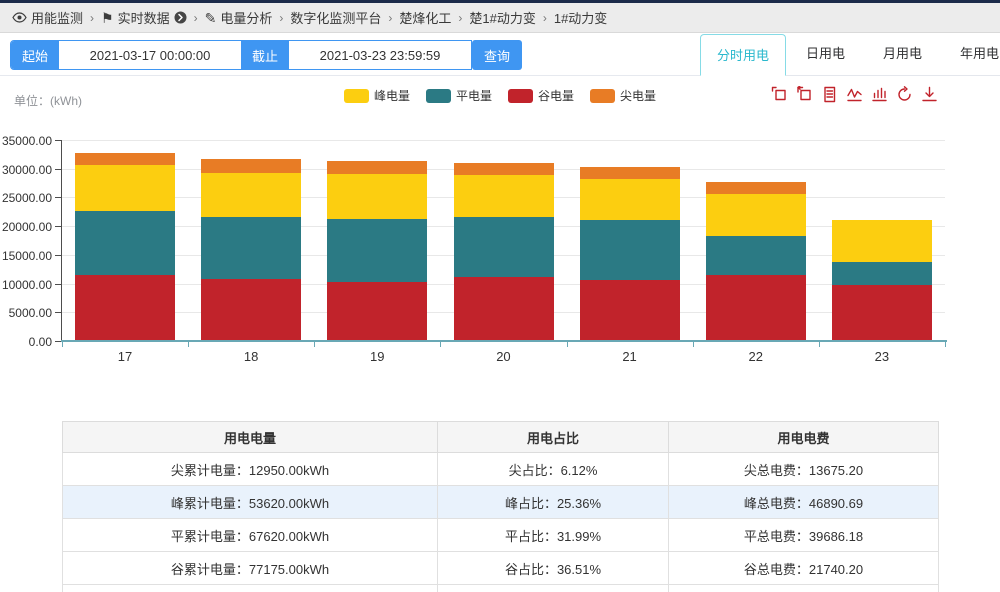  I want to click on breadcrumb-item-platform: 数字化监测平台, so click(335, 17).